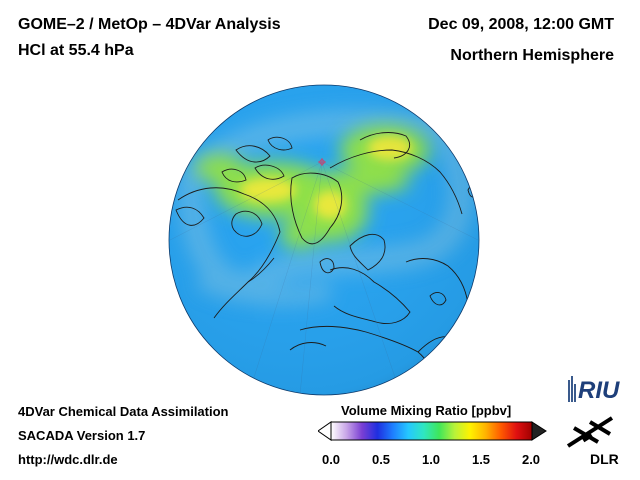 This screenshot has width=640, height=480. What do you see at coordinates (604, 459) in the screenshot?
I see `svg-text: DLR` at bounding box center [604, 459].